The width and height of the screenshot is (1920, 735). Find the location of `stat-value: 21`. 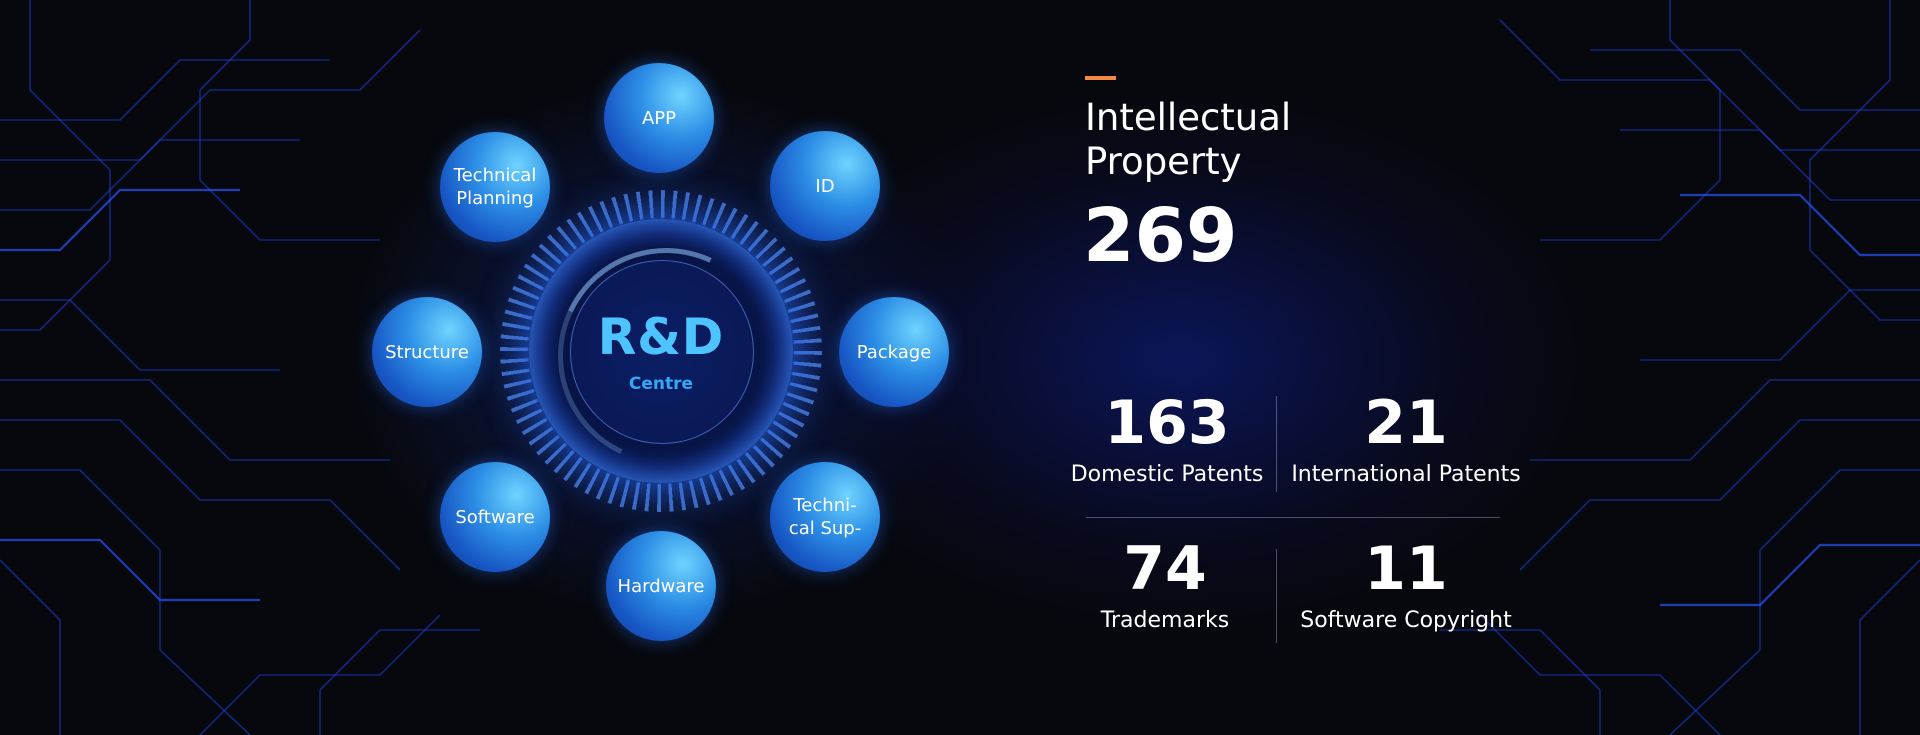

stat-value: 21 is located at coordinates (1406, 423).